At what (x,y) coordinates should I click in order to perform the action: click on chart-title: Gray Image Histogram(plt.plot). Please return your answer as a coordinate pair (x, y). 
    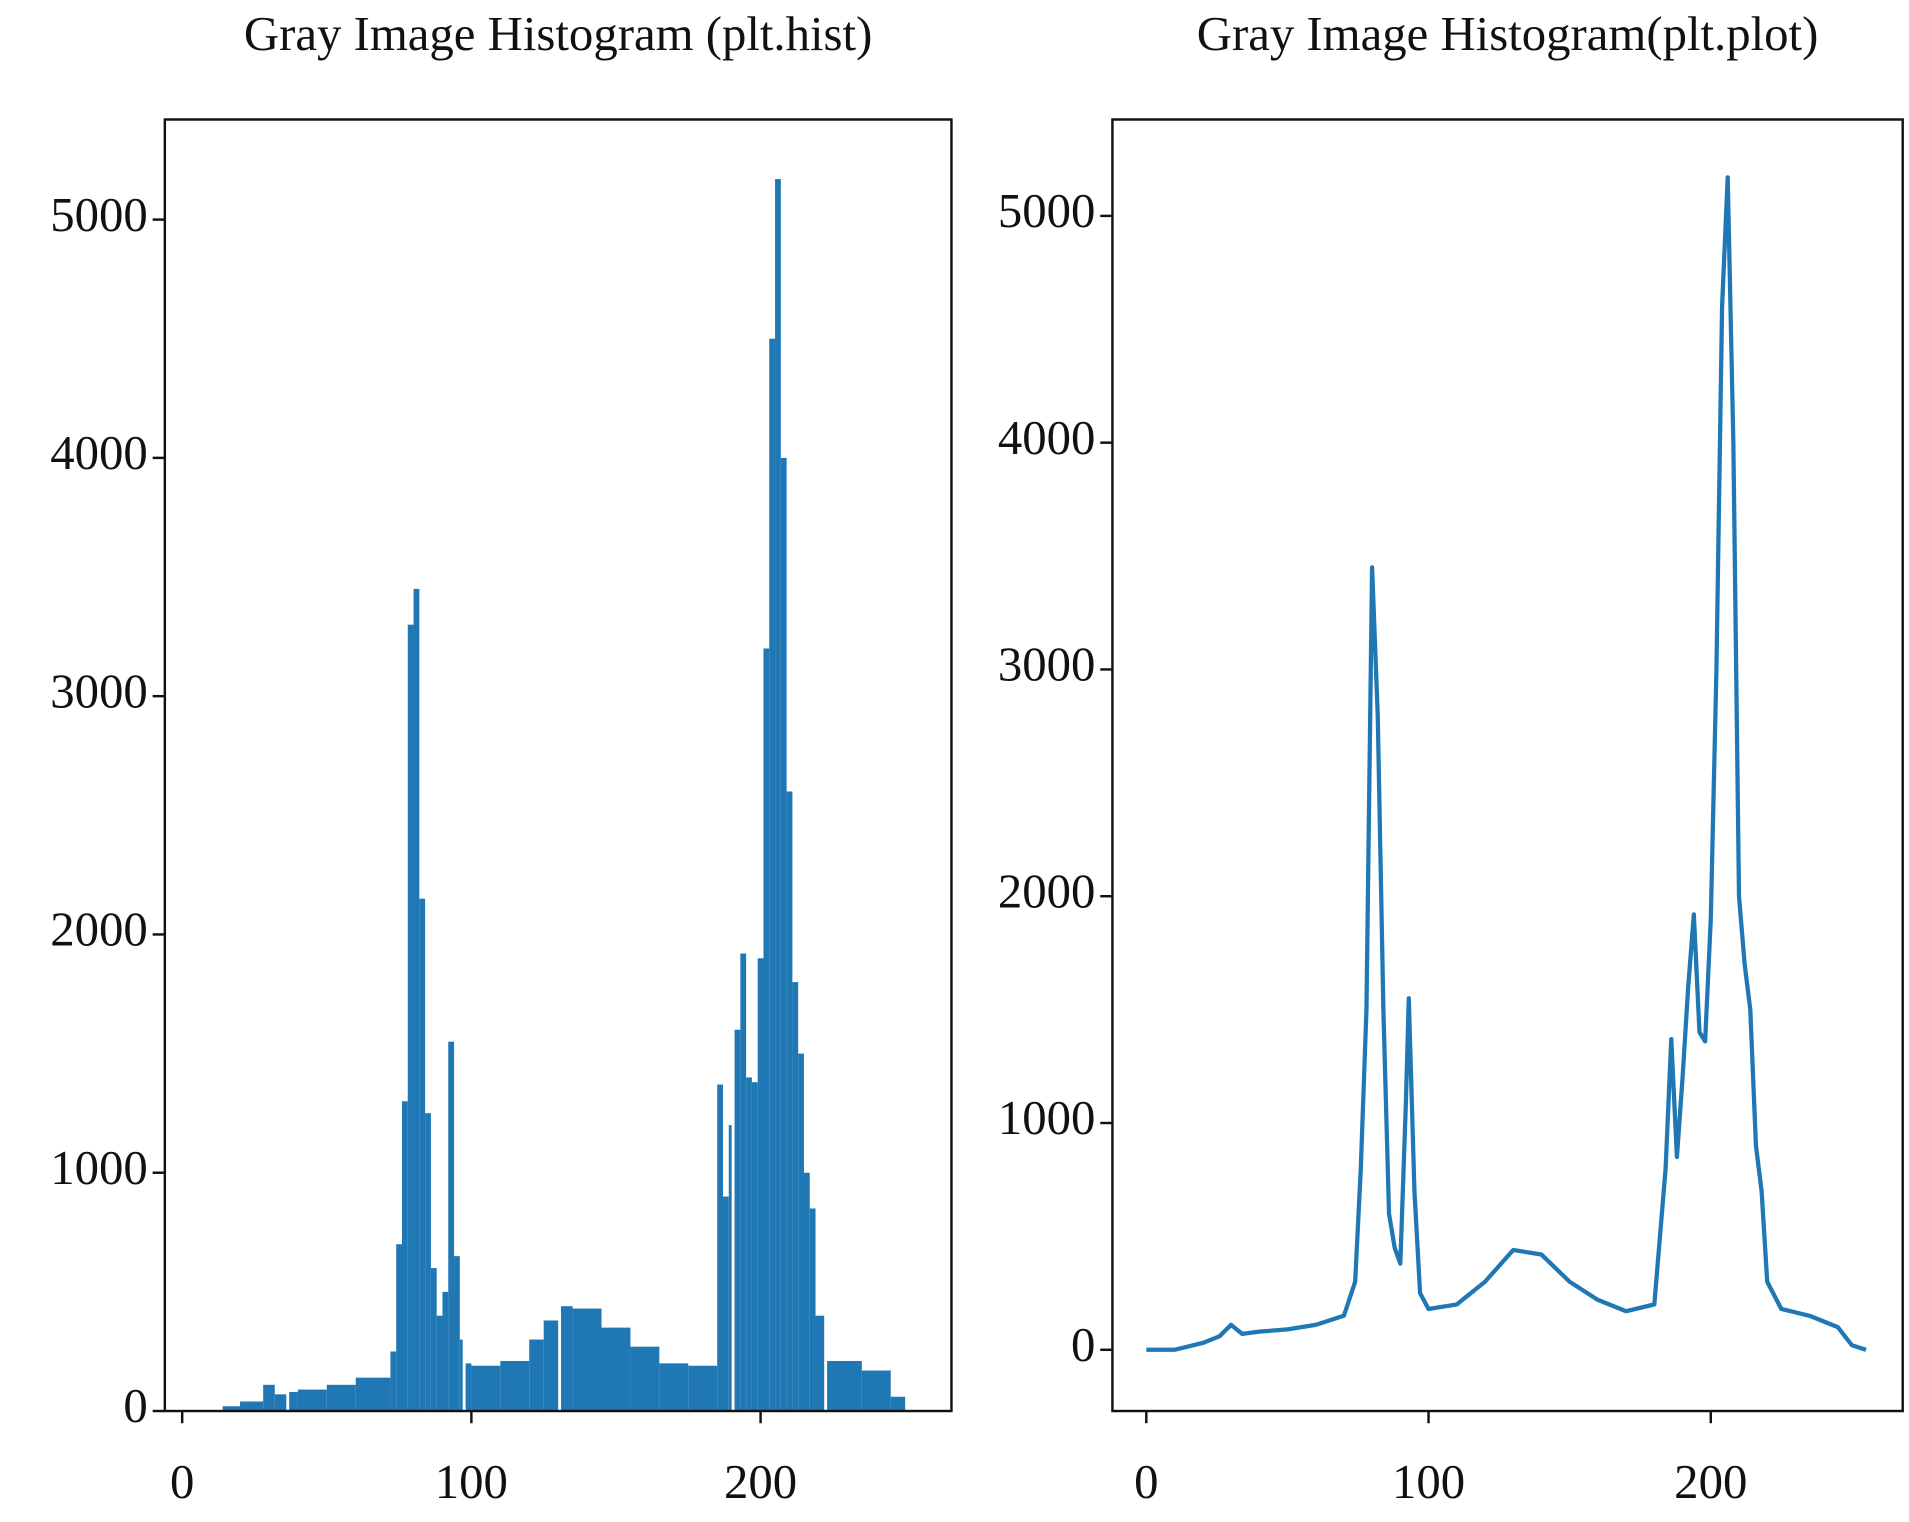
    Looking at the image, I should click on (1508, 34).